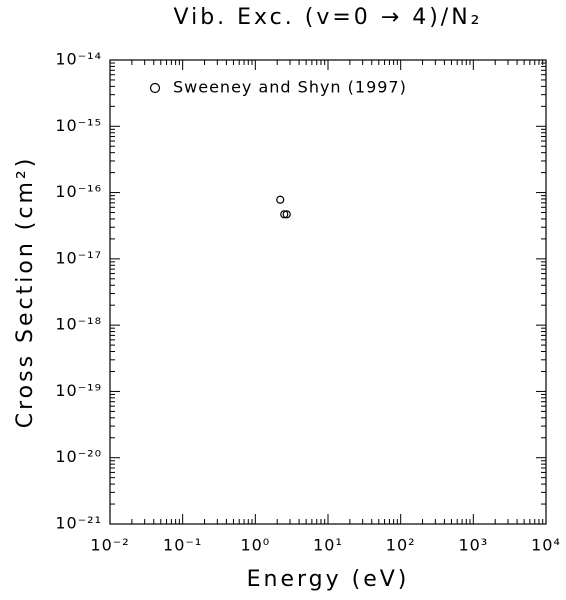 The image size is (566, 600). I want to click on y-tick-label: 10⁻¹⁴, so click(78, 59).